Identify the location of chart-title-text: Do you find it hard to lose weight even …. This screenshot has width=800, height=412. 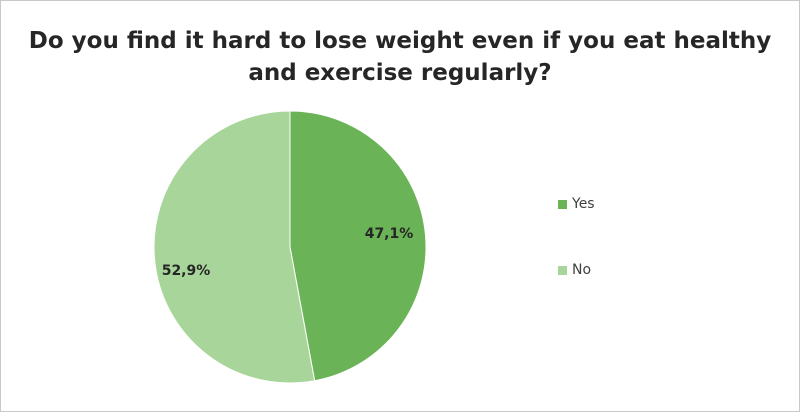
(400, 57).